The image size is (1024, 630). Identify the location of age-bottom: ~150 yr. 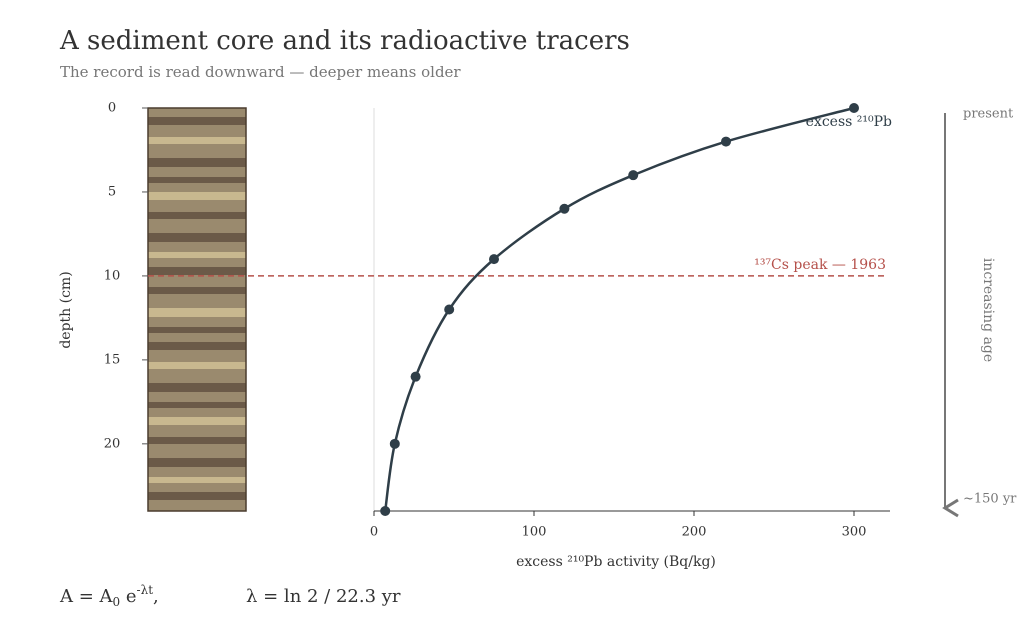
(990, 499).